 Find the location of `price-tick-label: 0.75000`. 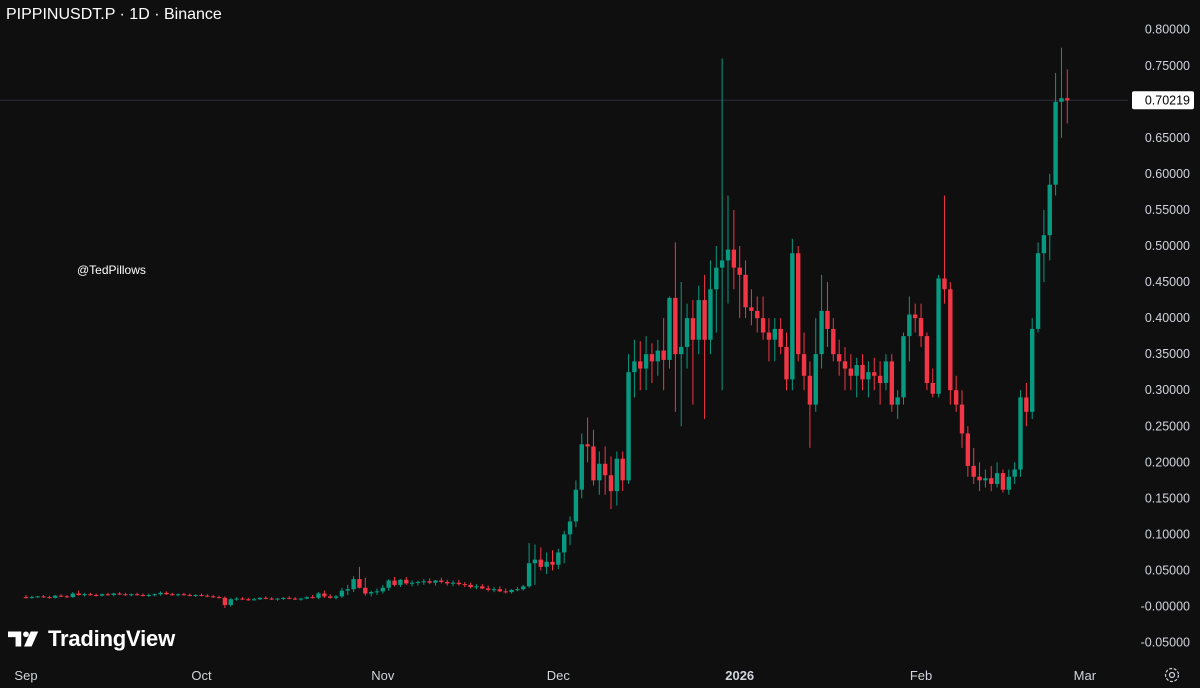

price-tick-label: 0.75000 is located at coordinates (1167, 66).